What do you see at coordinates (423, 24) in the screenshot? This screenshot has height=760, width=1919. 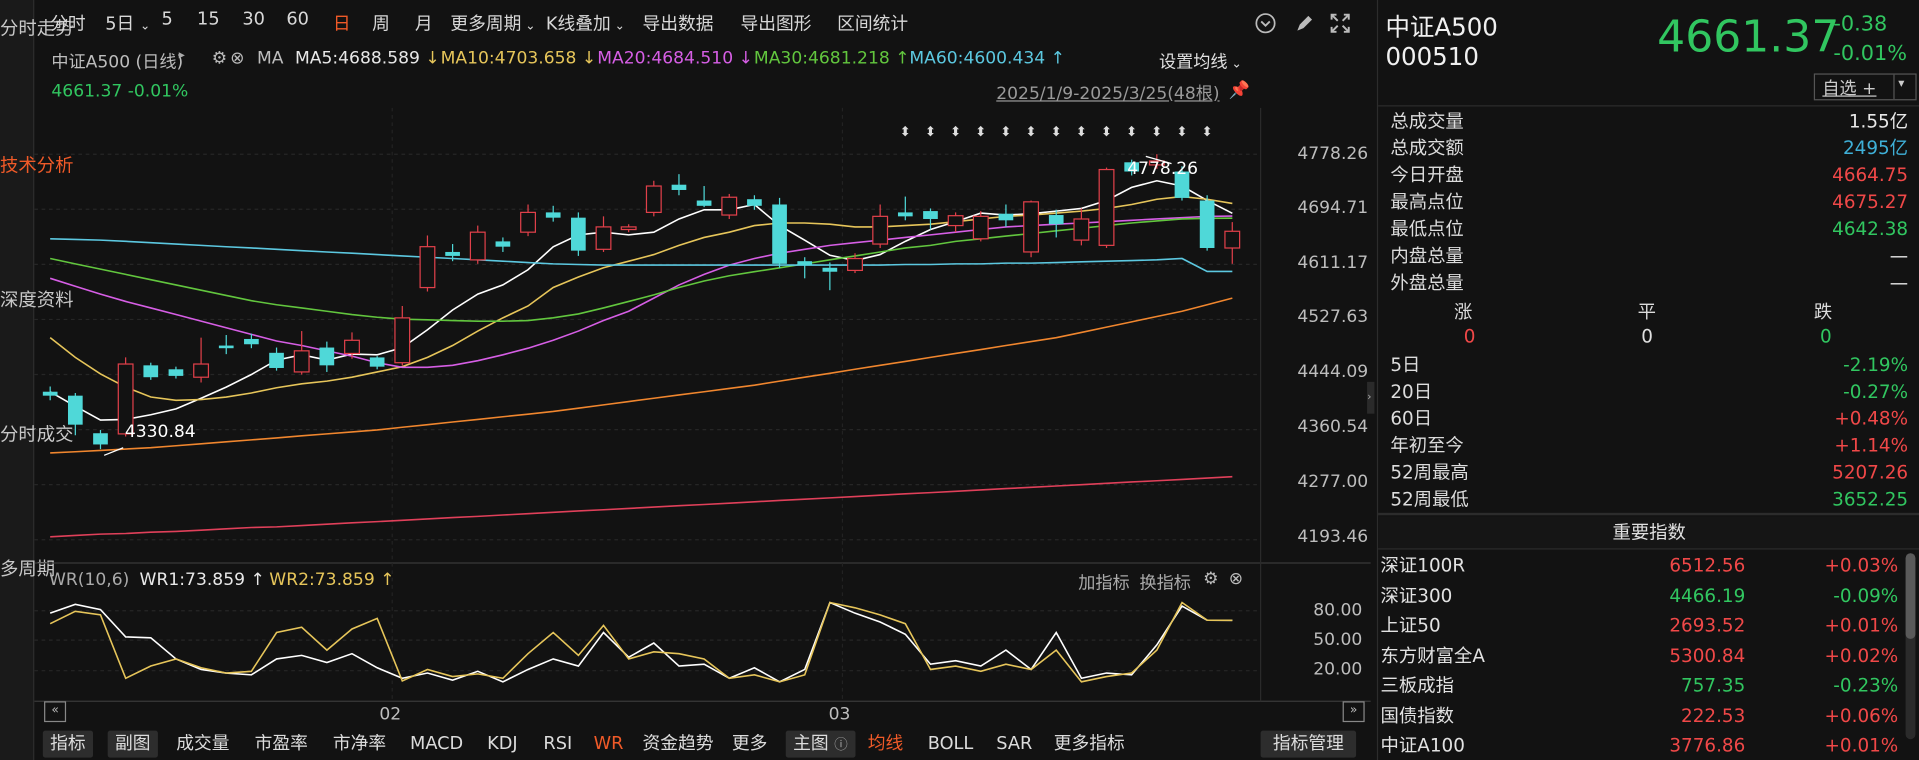 I see `period-month: 月` at bounding box center [423, 24].